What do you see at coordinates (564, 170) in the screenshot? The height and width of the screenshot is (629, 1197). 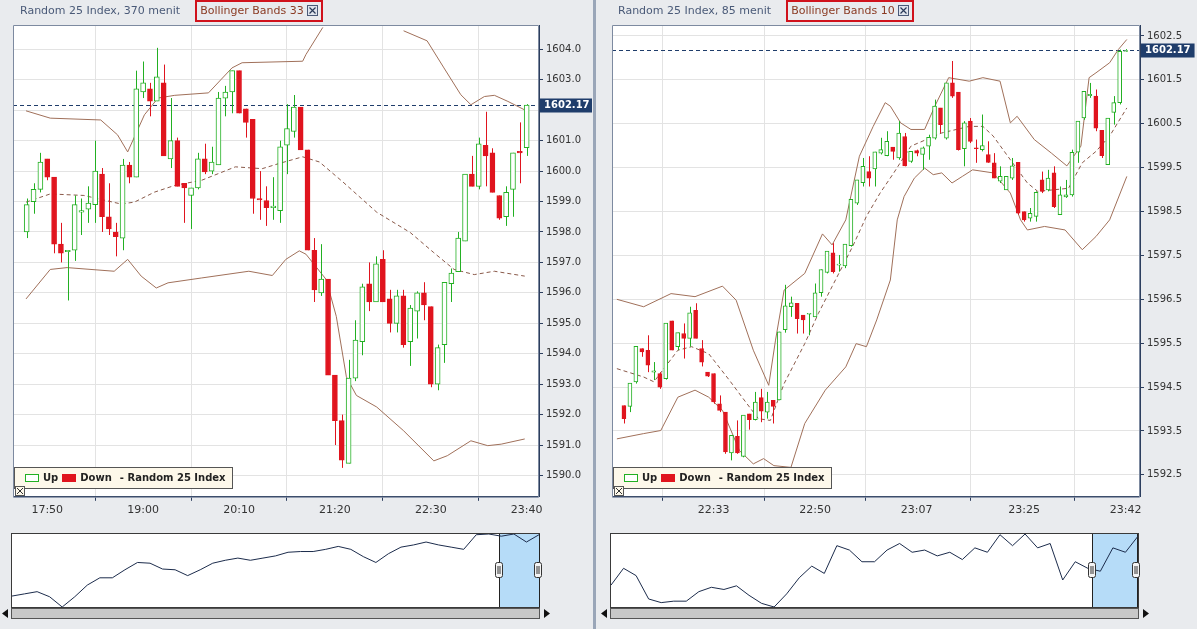 I see `y-tick-label: 1600.0` at bounding box center [564, 170].